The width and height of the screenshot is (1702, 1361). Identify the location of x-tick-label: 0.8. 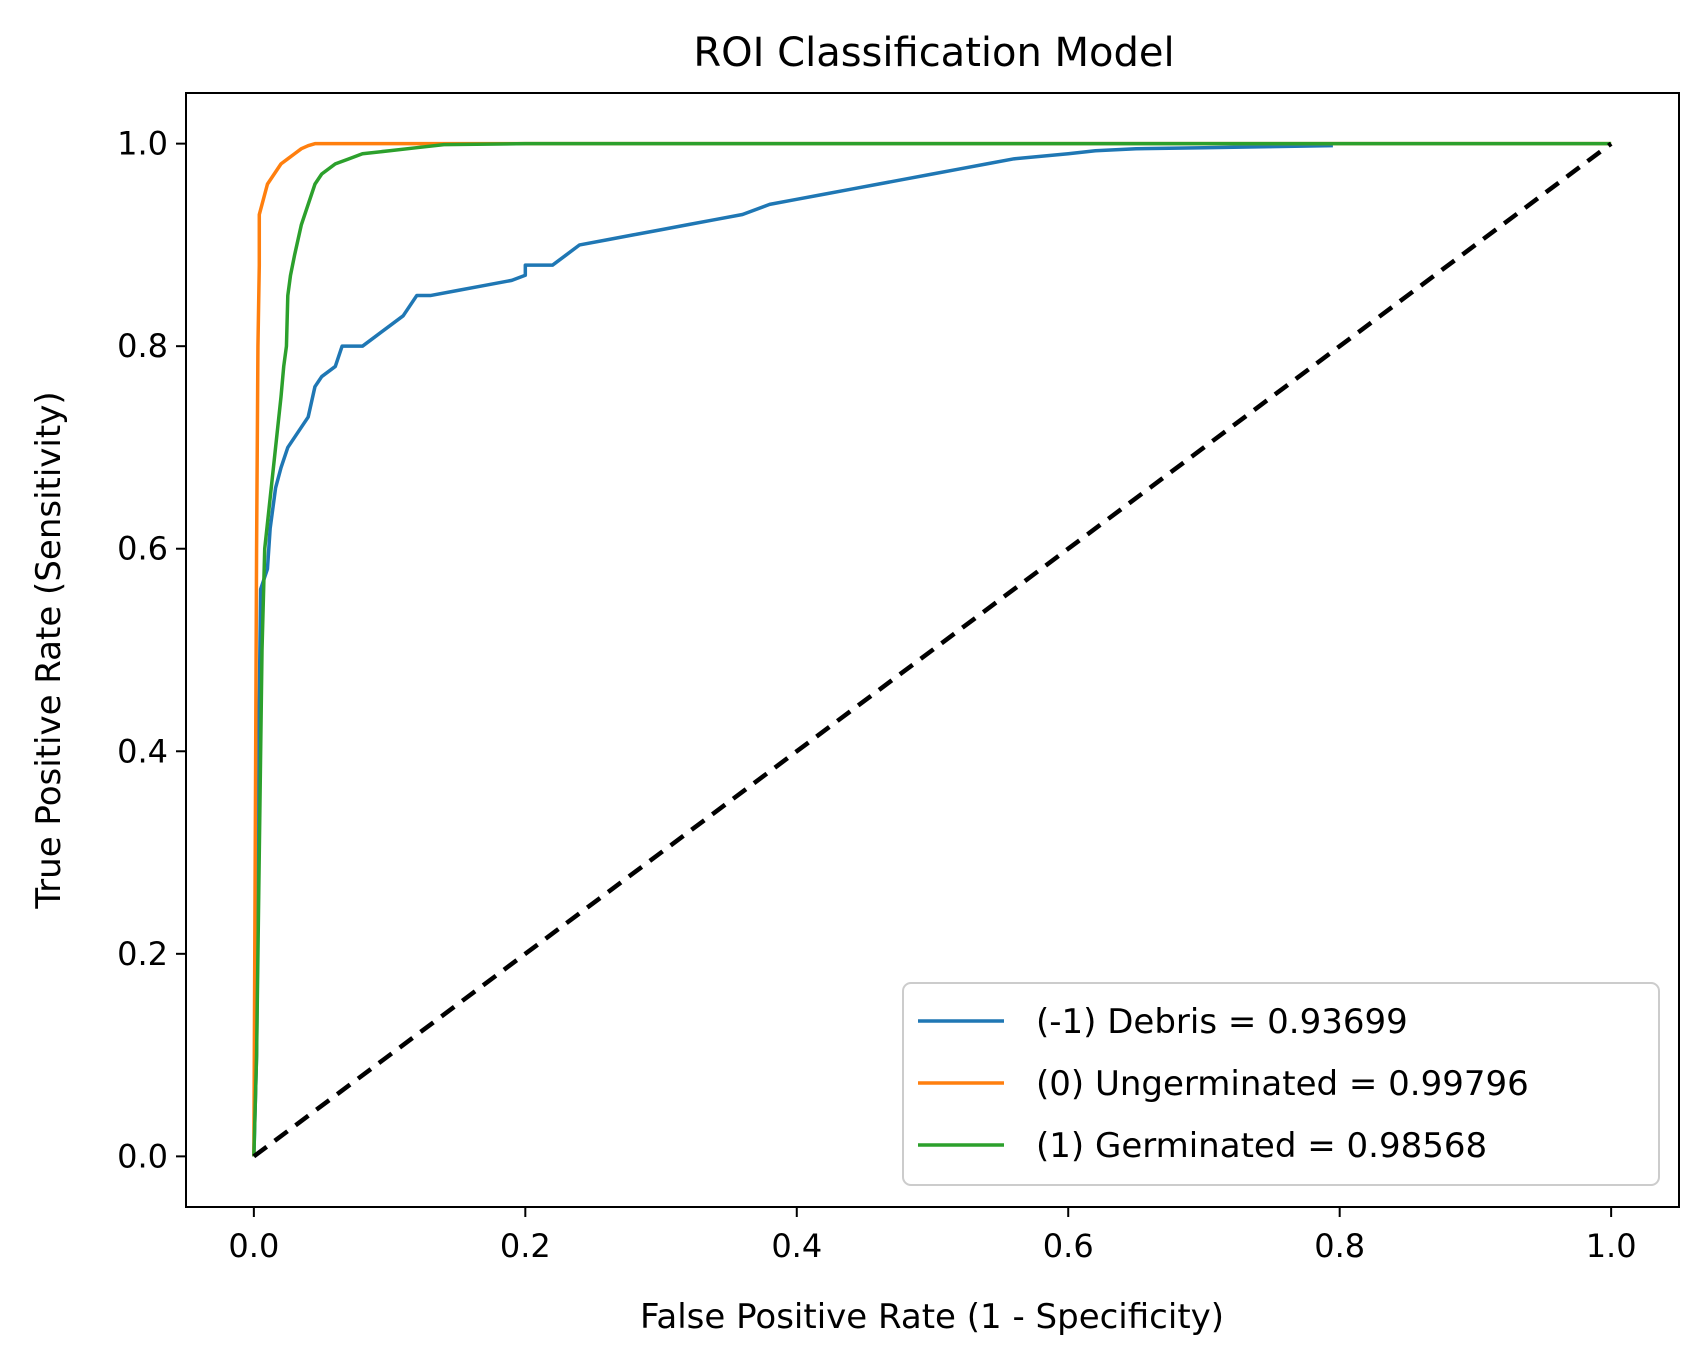
(1339, 1246).